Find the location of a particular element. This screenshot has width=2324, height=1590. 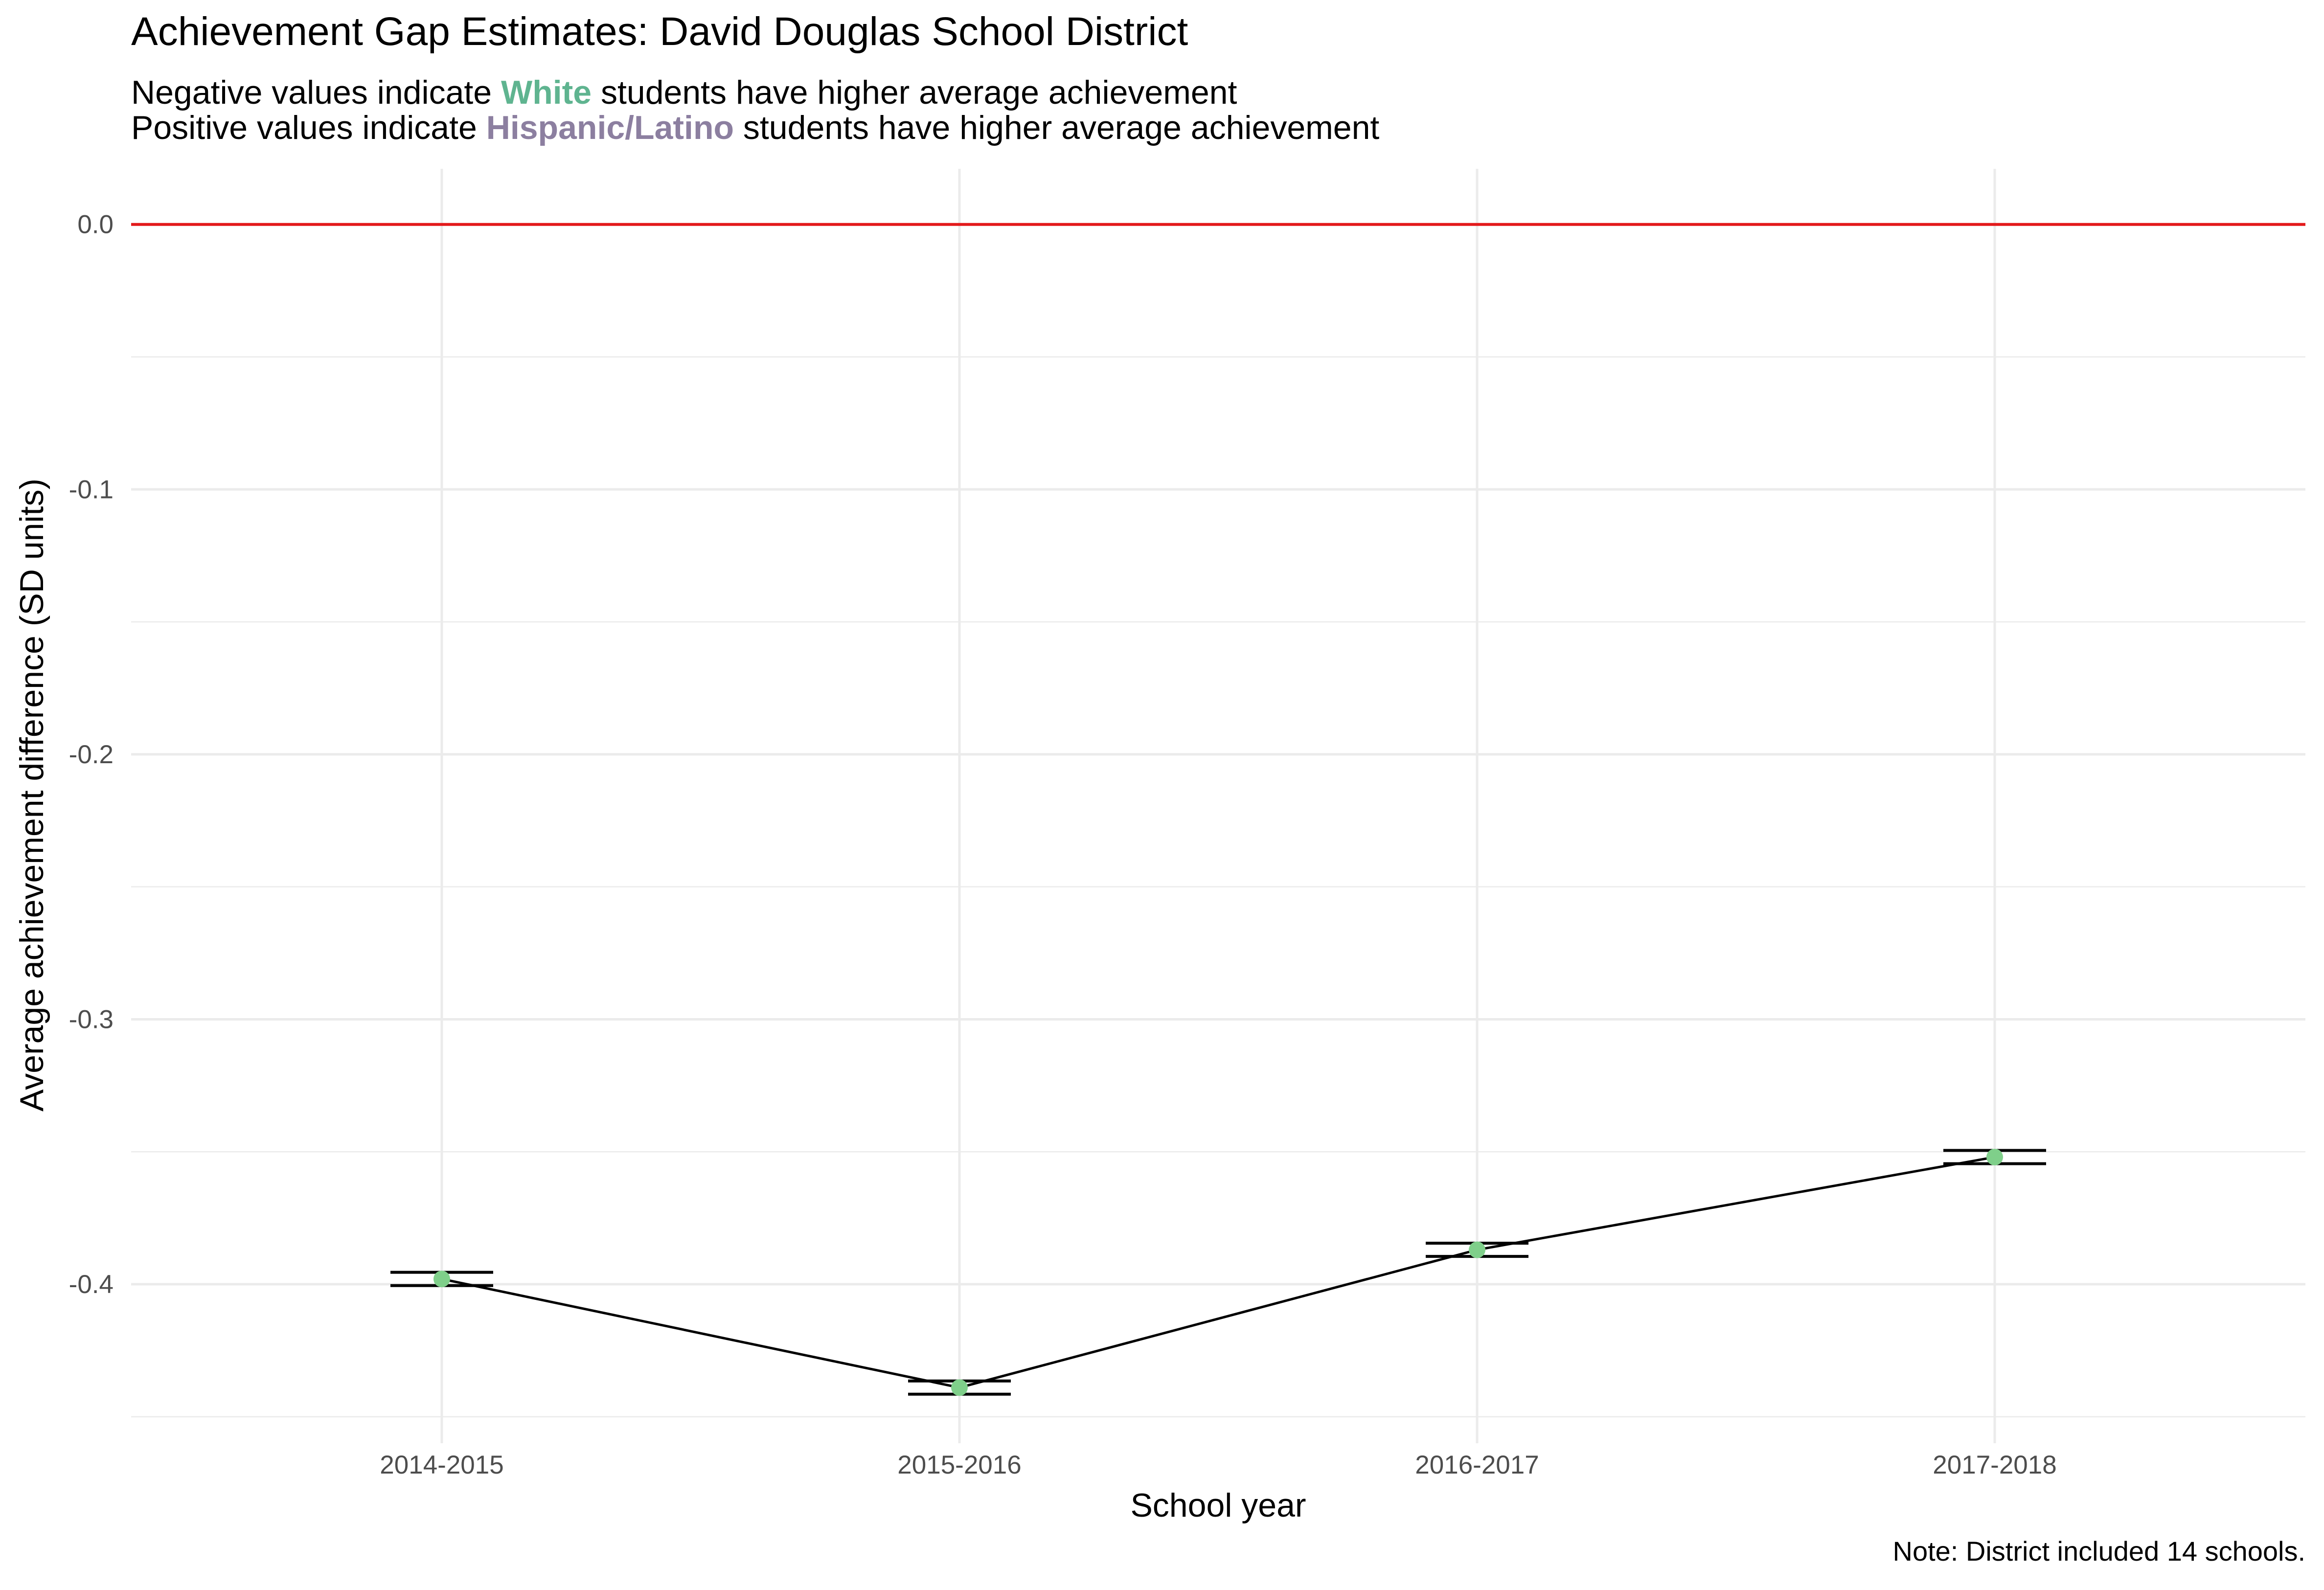

x-tick-label: 2016-2017 is located at coordinates (1477, 1465).